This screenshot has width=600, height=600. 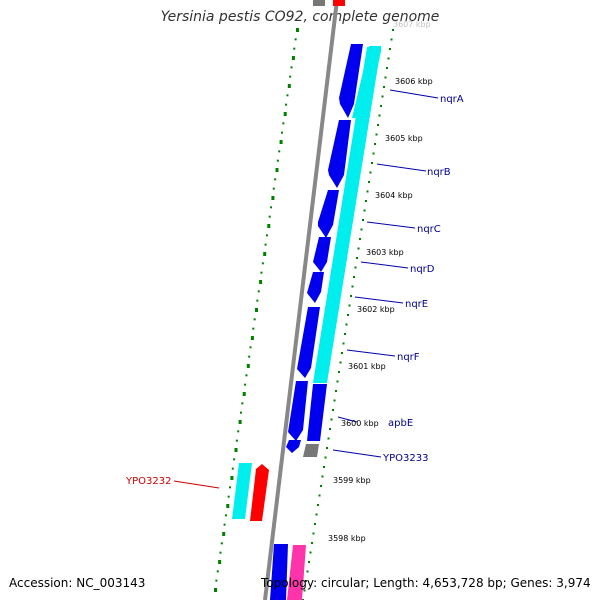 I want to click on cds-nqrD, so click(x=322, y=254).